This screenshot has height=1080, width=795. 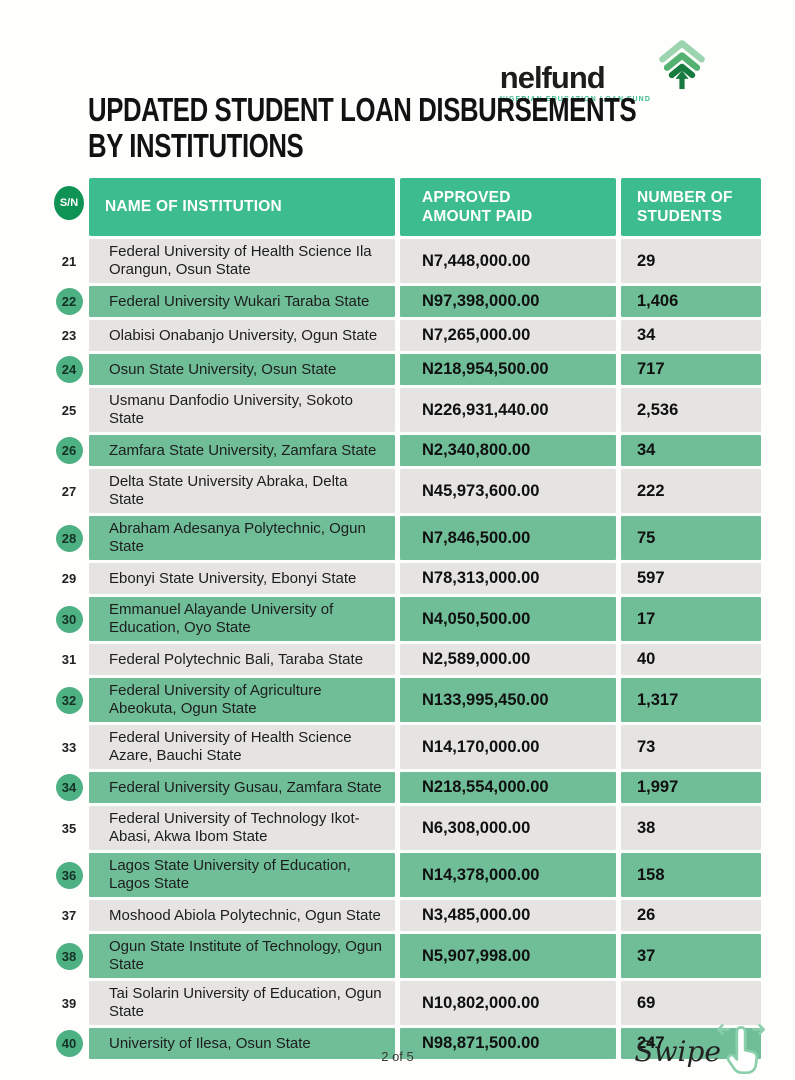 I want to click on row-serial-cell: 29, so click(x=60, y=578).